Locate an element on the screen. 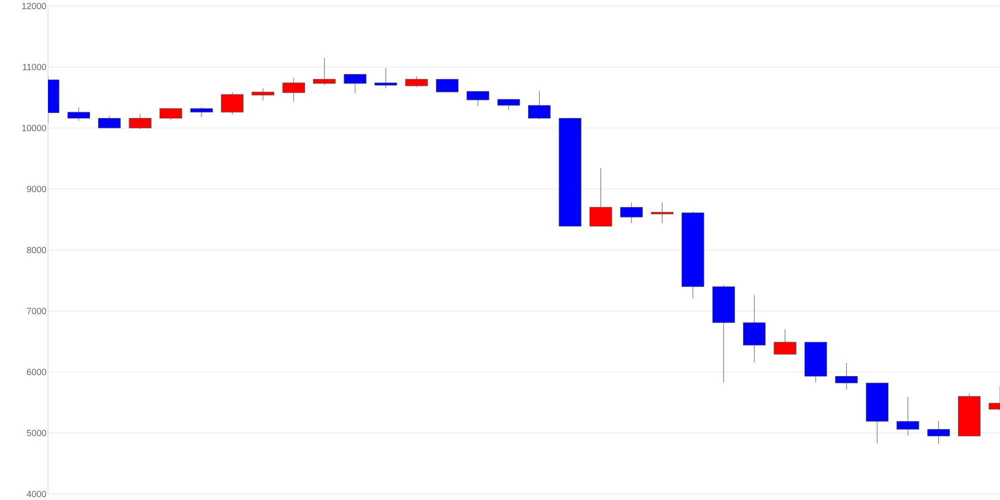 This screenshot has height=500, width=1000. y-tick-label: 12000 is located at coordinates (34, 6).